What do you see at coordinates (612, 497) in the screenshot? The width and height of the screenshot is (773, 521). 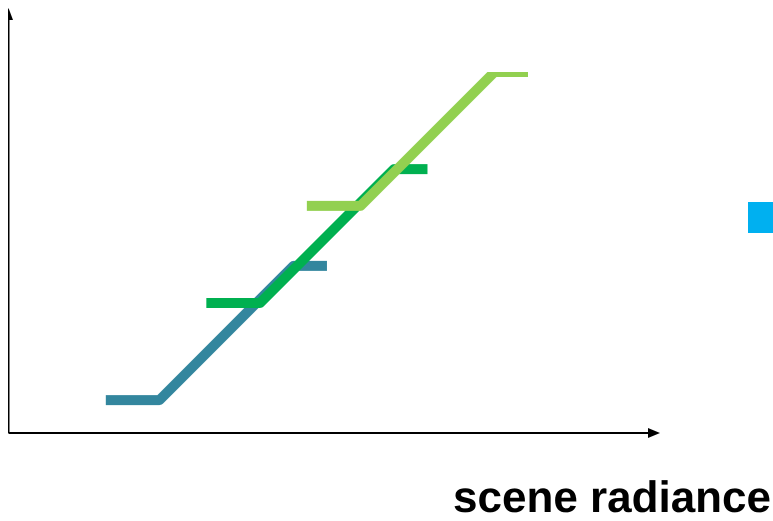 I see `x-axis-title: scene radiance` at bounding box center [612, 497].